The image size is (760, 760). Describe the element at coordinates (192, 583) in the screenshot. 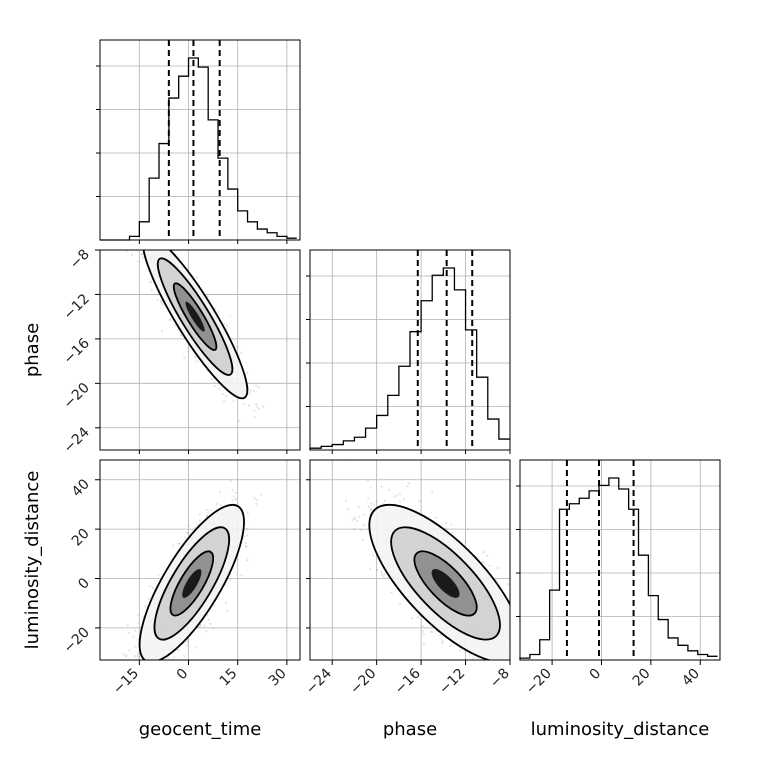

I see `density-core` at that location.